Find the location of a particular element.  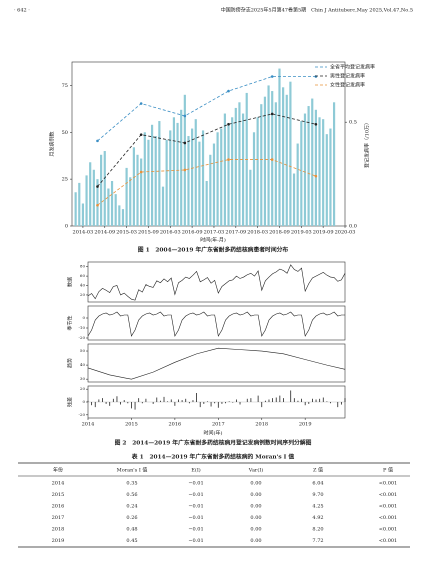

y-tick-label: 0 is located at coordinates (66, 227).